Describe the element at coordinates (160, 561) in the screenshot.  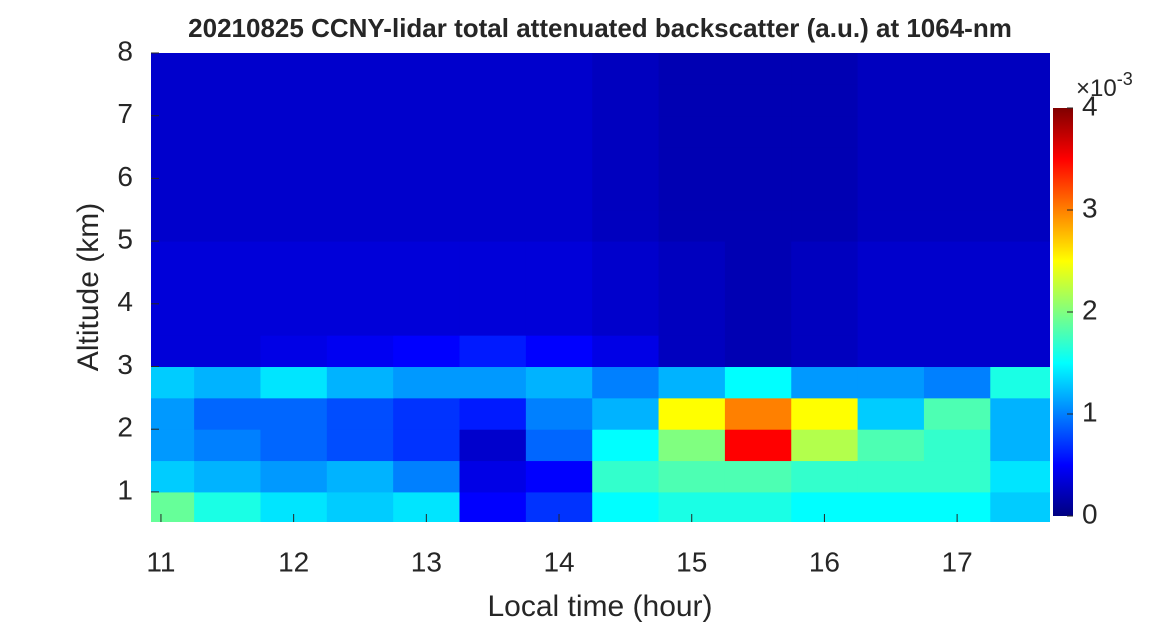
I see `x-tick-label: 11` at that location.